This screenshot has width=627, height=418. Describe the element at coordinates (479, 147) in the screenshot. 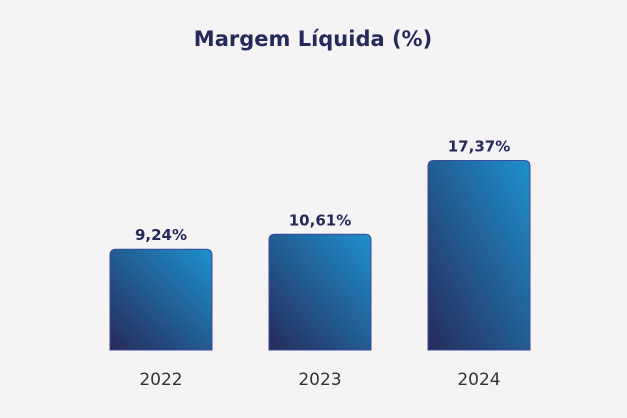

I see `data-label: 17,37%` at that location.